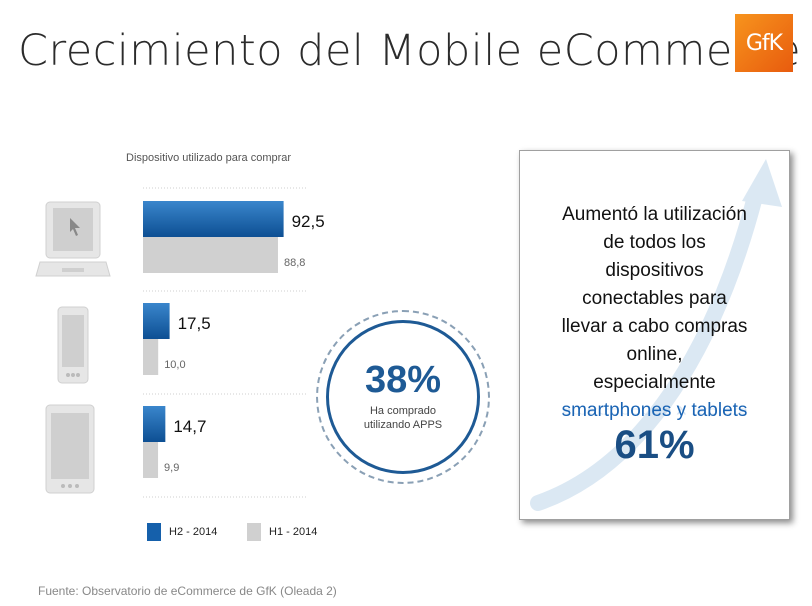 Image resolution: width=812 pixels, height=606 pixels. I want to click on chart-title: Dispositivo utilizado para comprar, so click(209, 158).